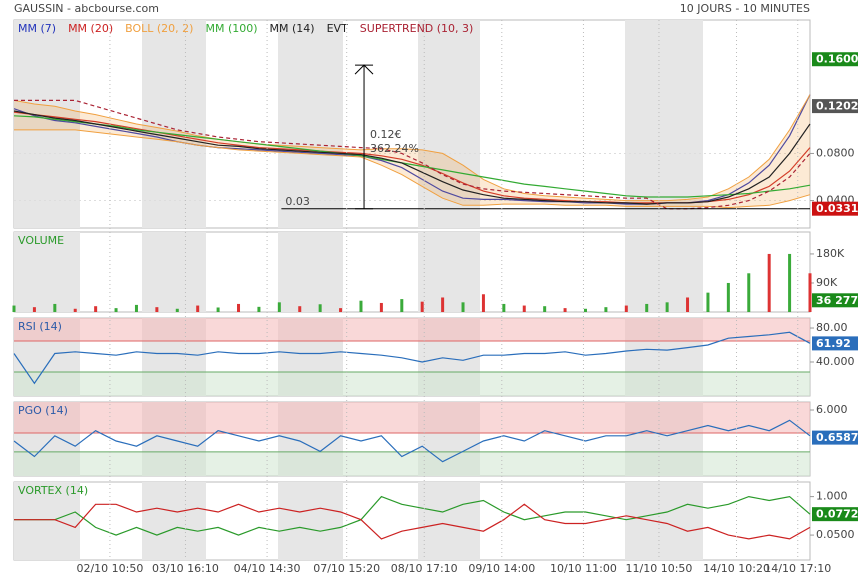 This screenshot has width=860, height=580. Describe the element at coordinates (745, 8) in the screenshot. I see `period: 10 JOURS - 10 MINUTES` at that location.